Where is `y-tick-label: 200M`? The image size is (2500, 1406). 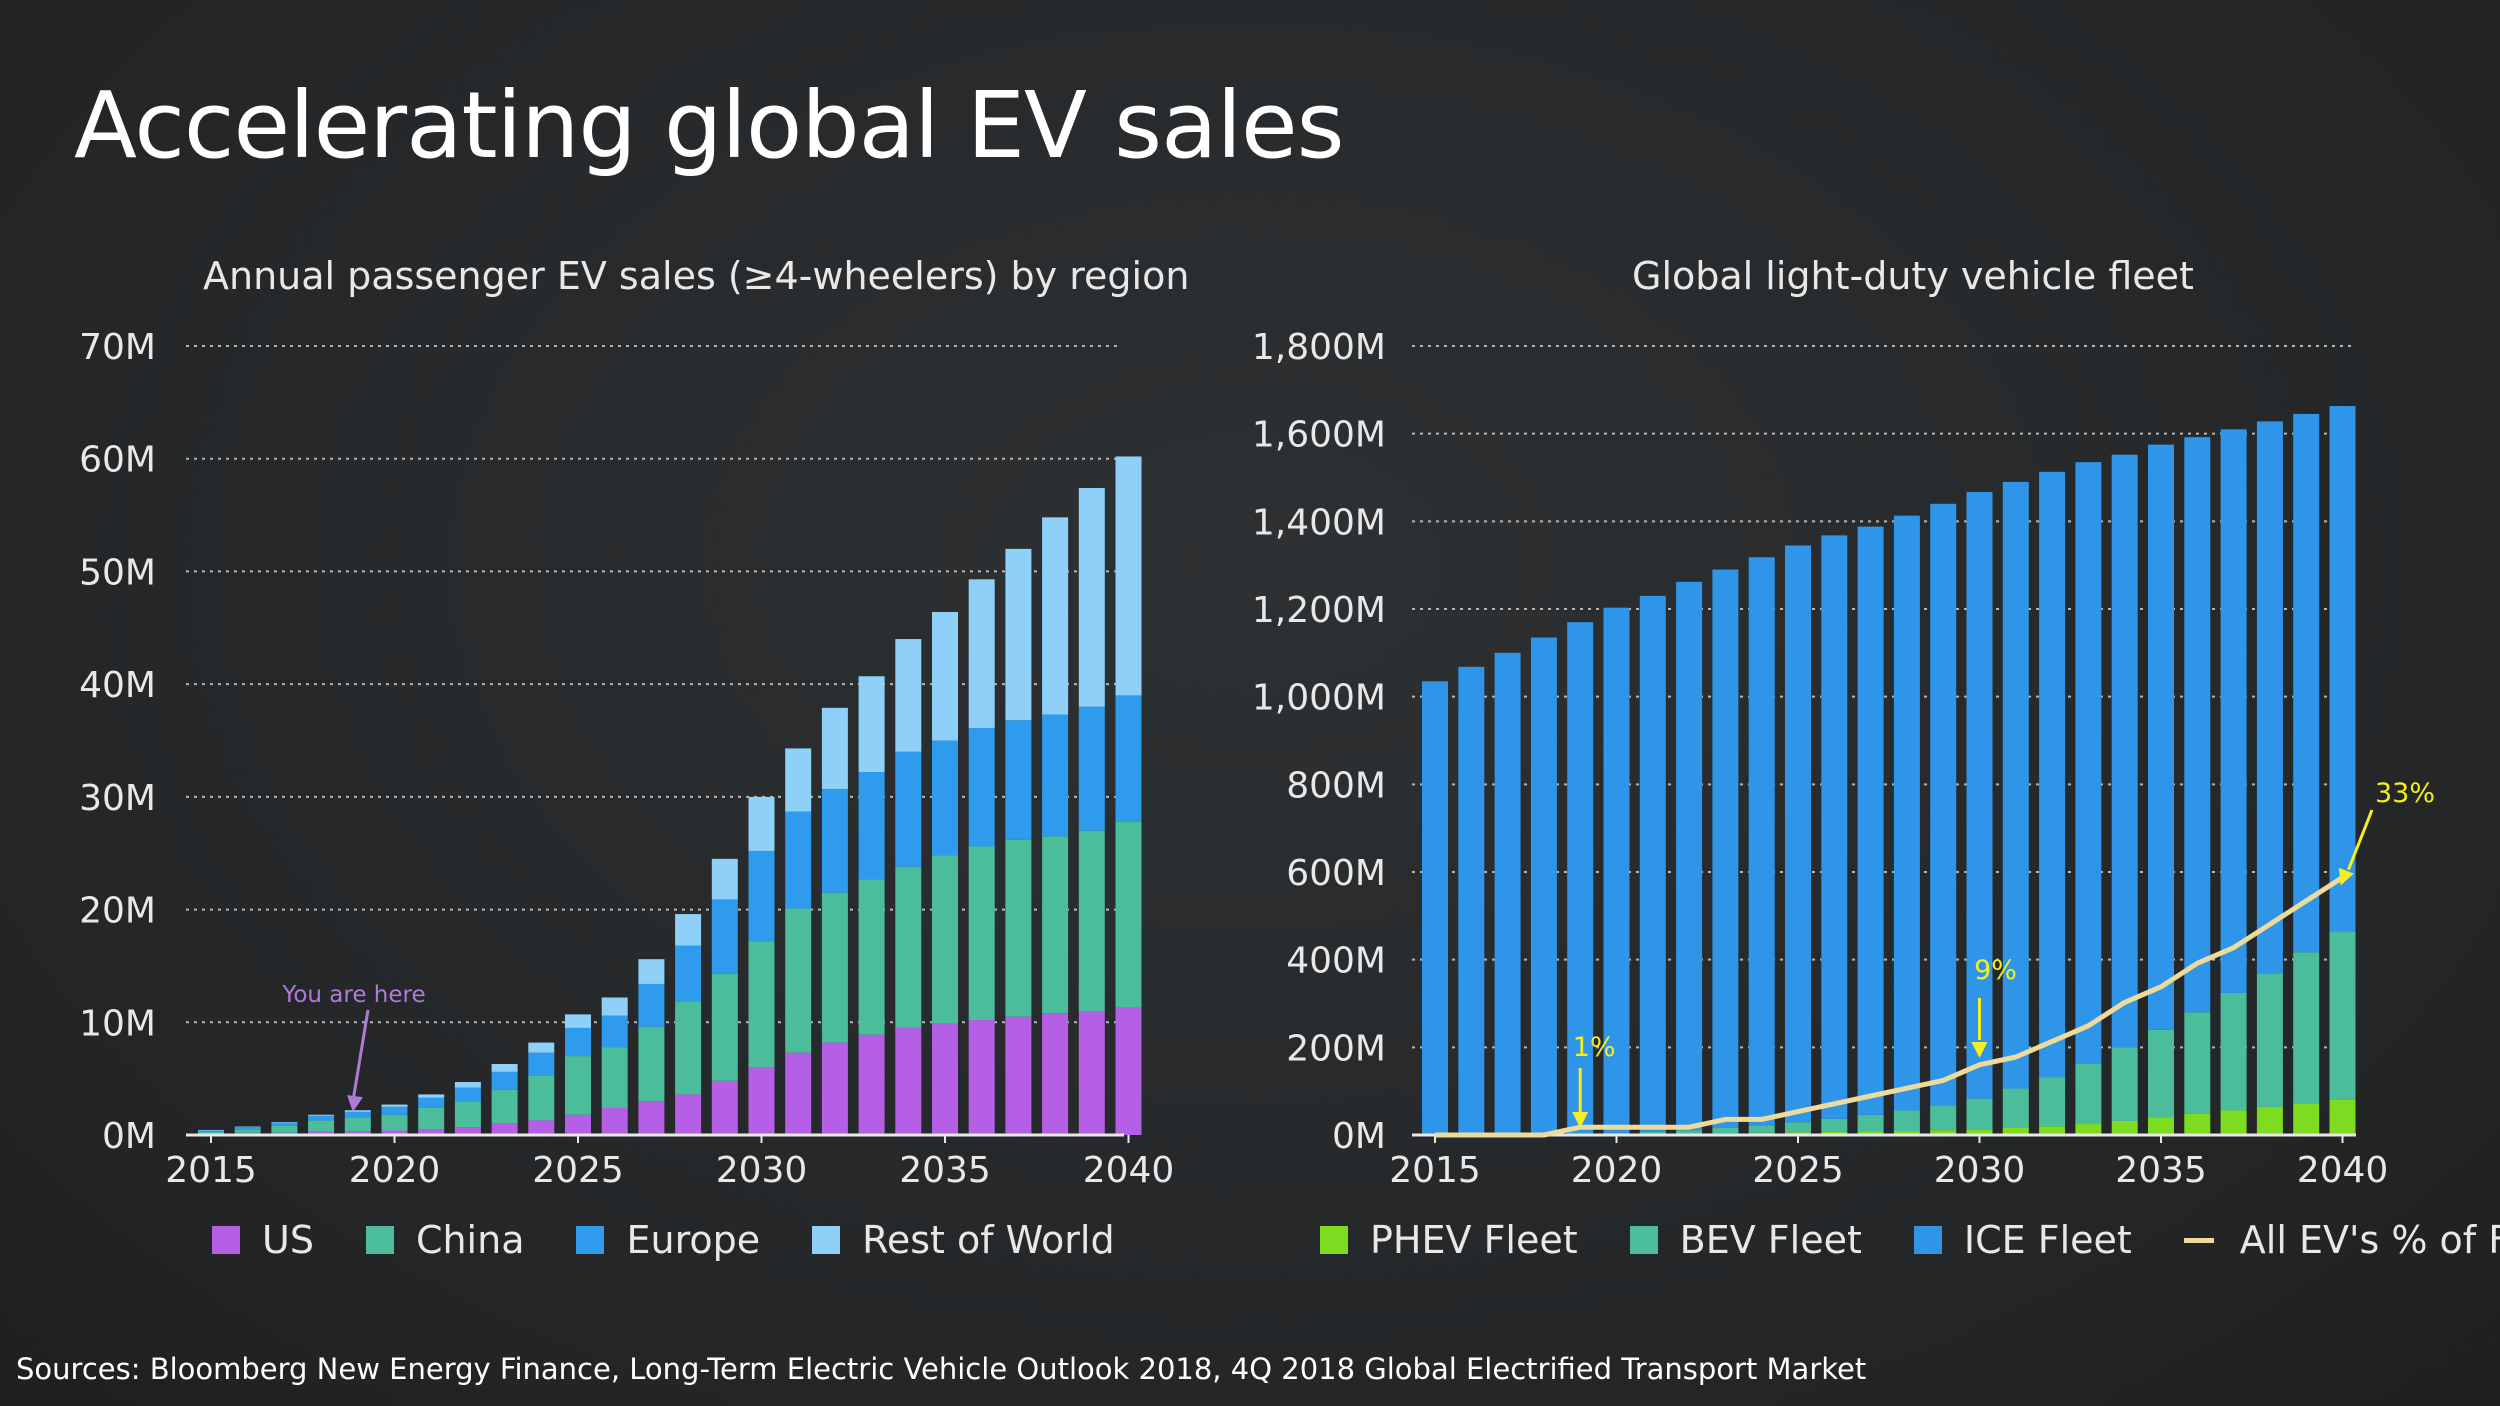 y-tick-label: 200M is located at coordinates (1336, 1048).